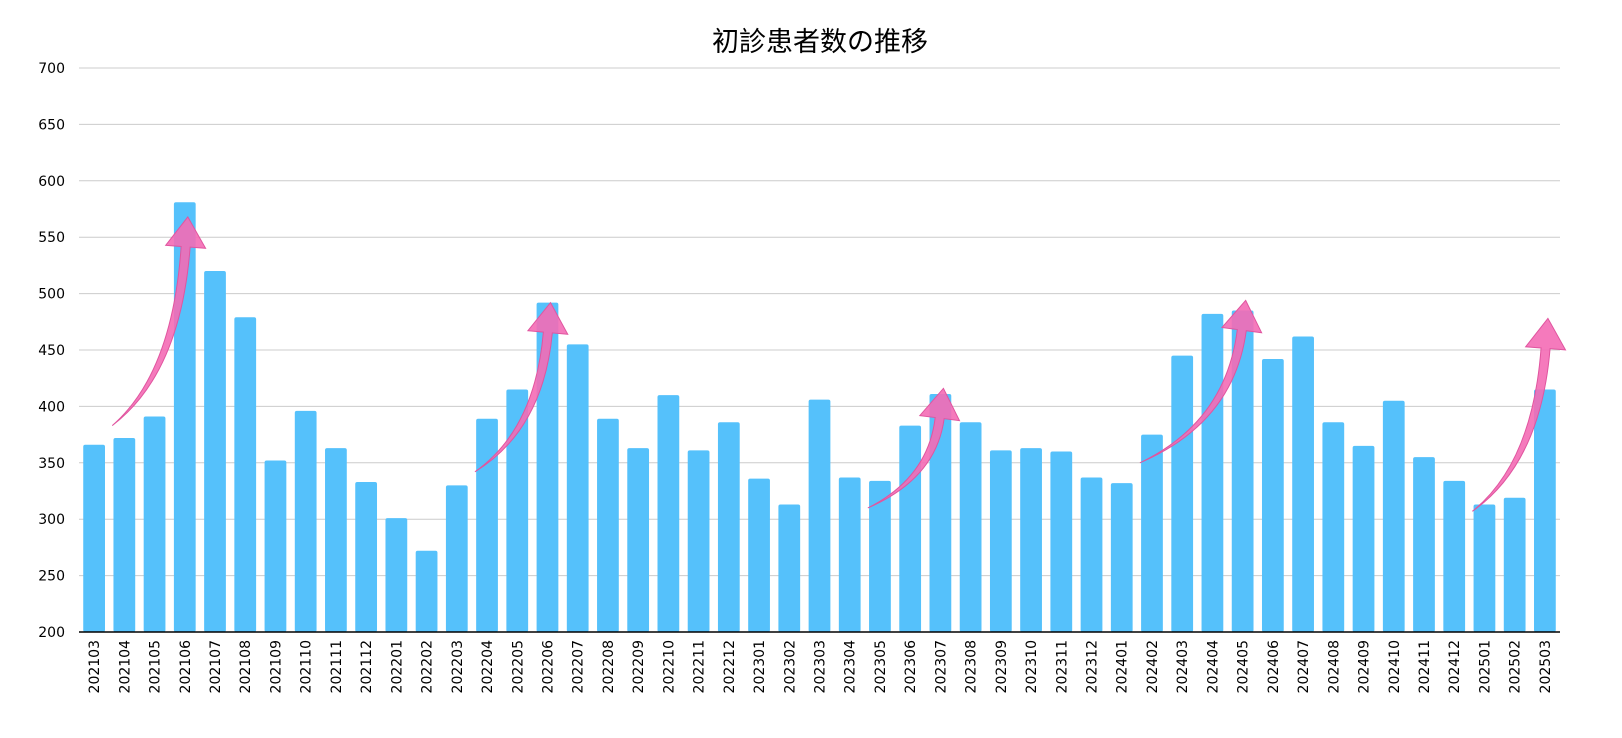  What do you see at coordinates (95, 666) in the screenshot?
I see `x-tick-label: 202103` at bounding box center [95, 666].